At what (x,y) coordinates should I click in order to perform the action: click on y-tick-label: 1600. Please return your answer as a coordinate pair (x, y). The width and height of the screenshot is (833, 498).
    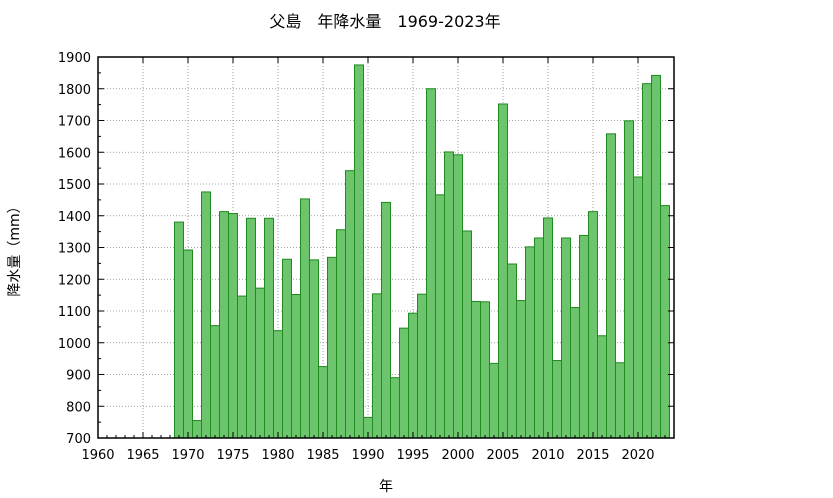
    Looking at the image, I should click on (74, 153).